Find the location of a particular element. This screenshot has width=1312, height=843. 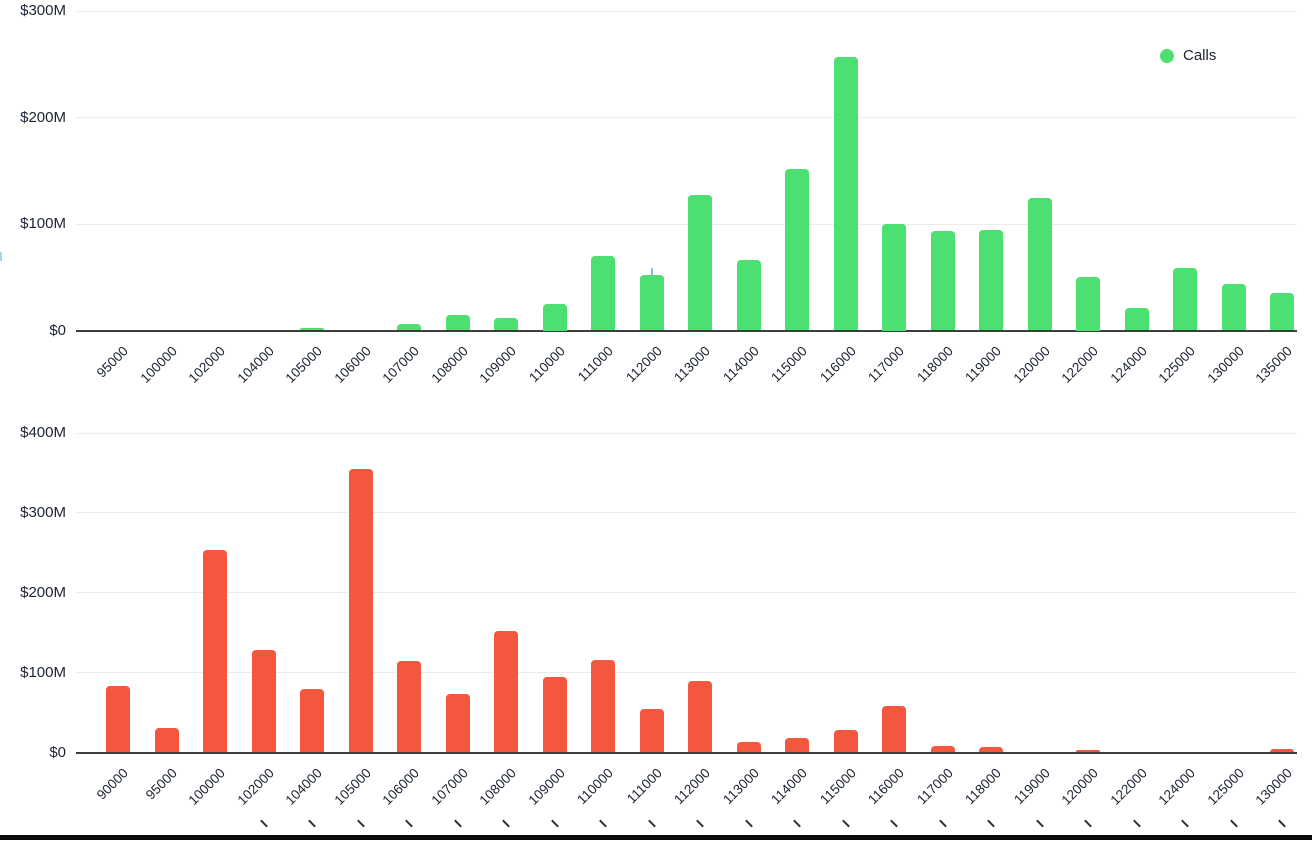

bottom-separator is located at coordinates (656, 837).